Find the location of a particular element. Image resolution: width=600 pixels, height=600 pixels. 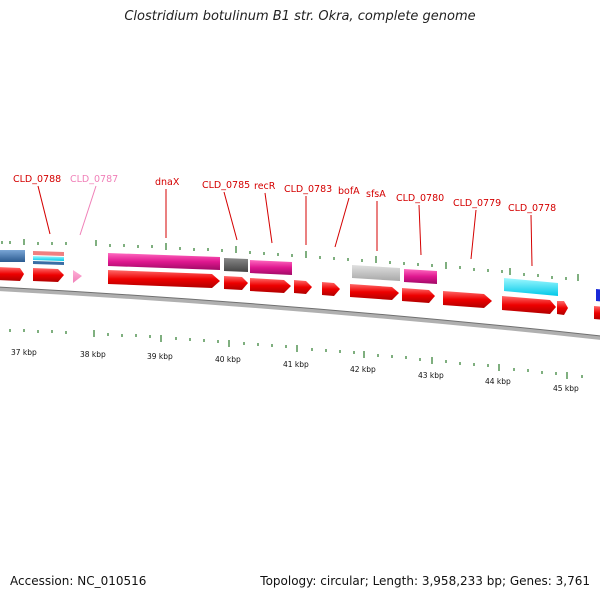

gene-label-CLD_0783: CLD_0783 is located at coordinates (308, 189).